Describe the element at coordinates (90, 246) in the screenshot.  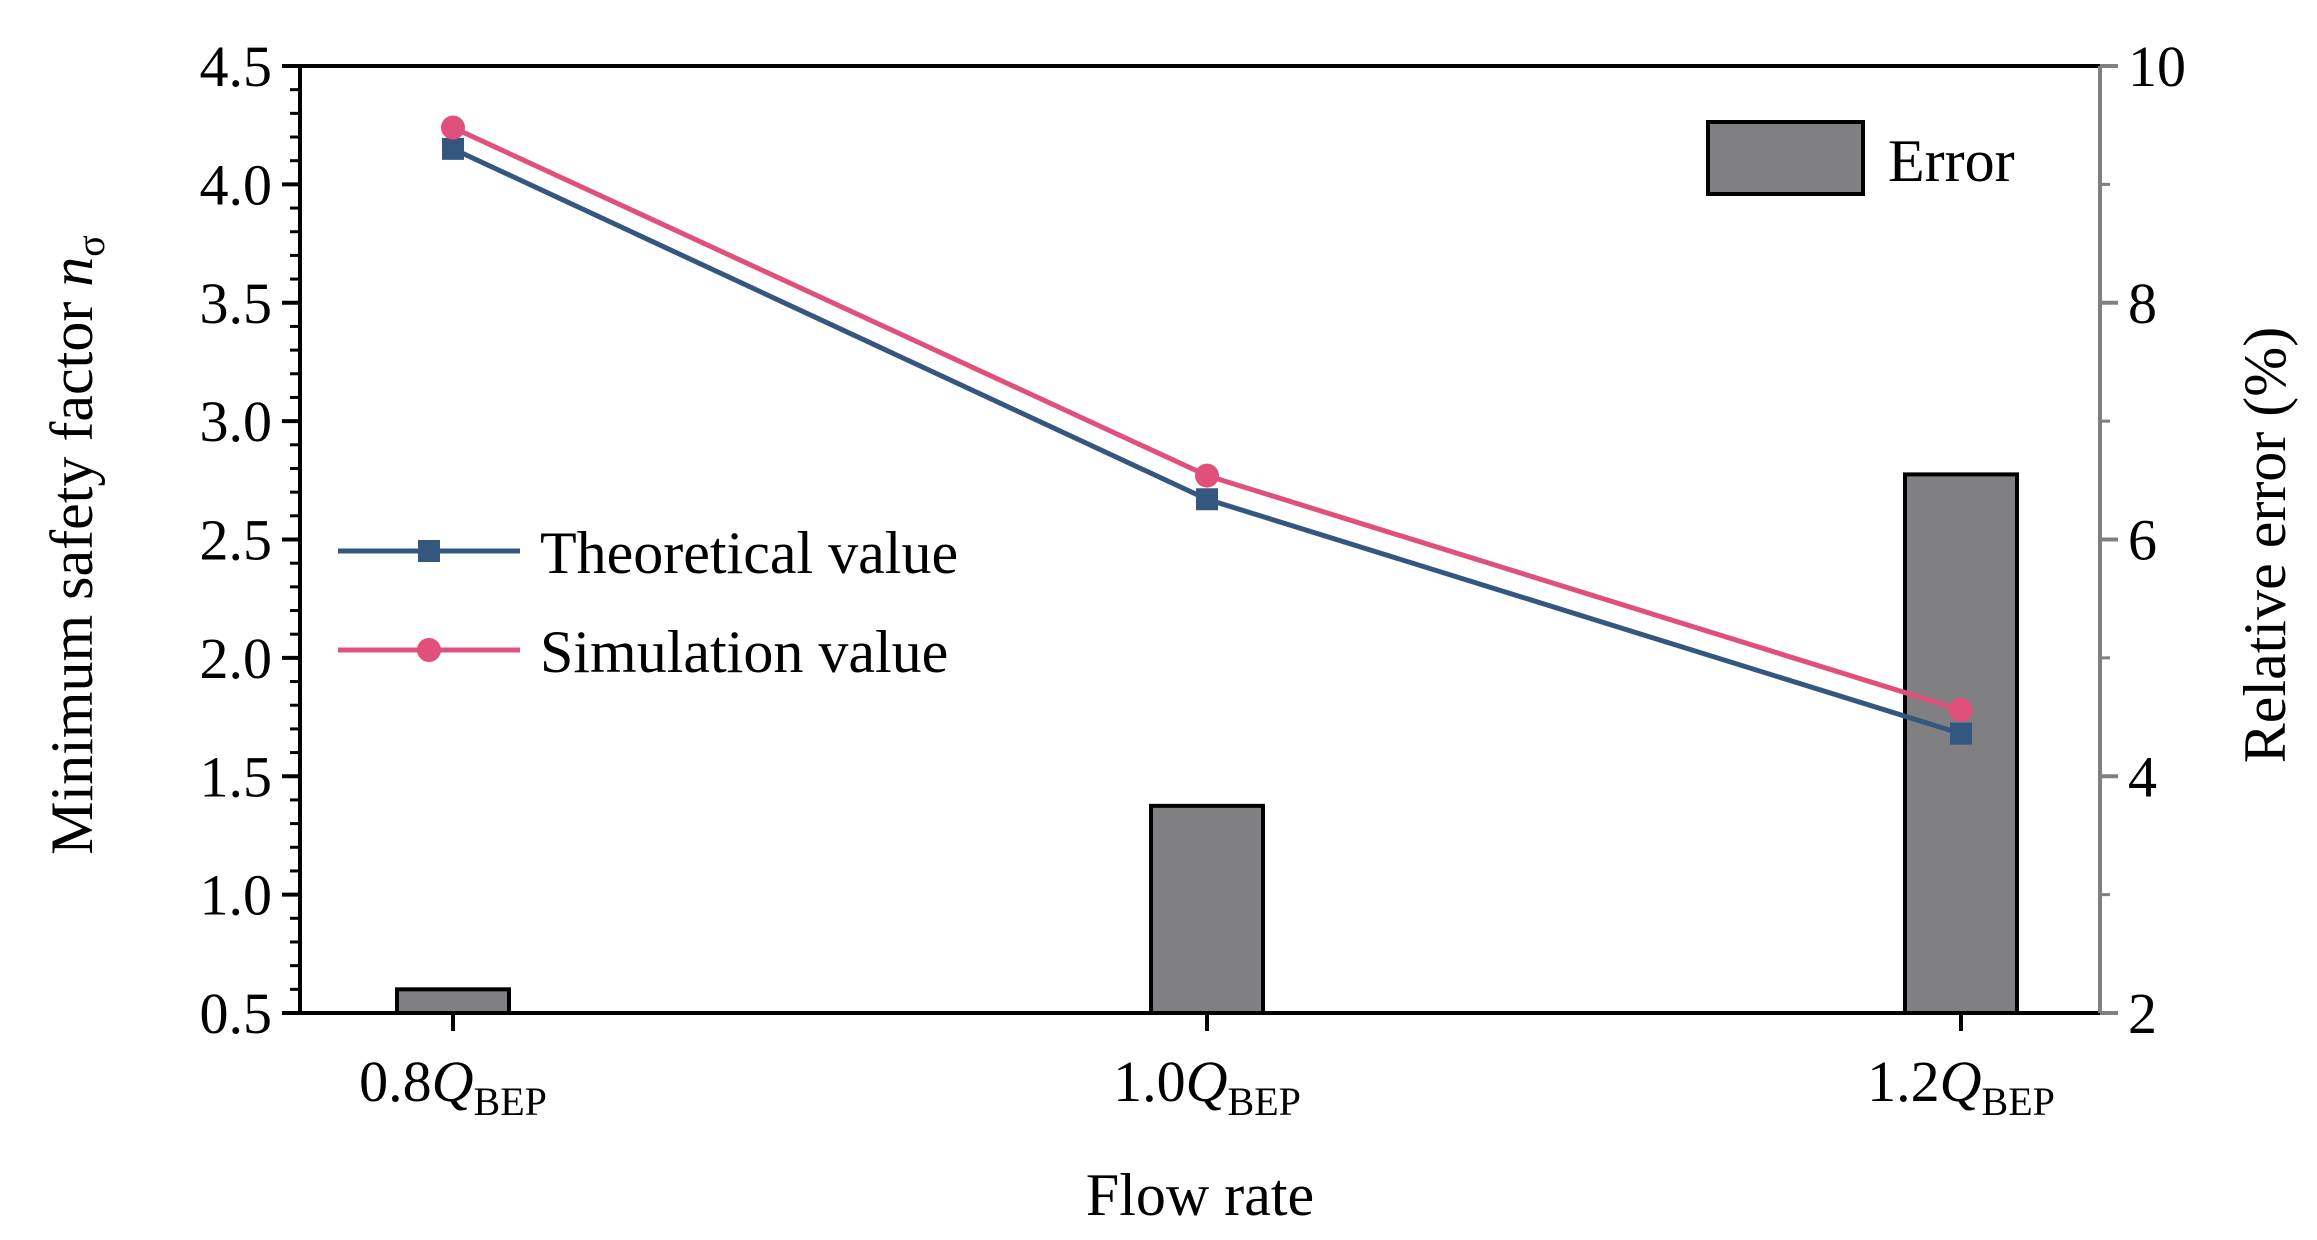
I see `y-axis-left-title-sub: σ` at that location.